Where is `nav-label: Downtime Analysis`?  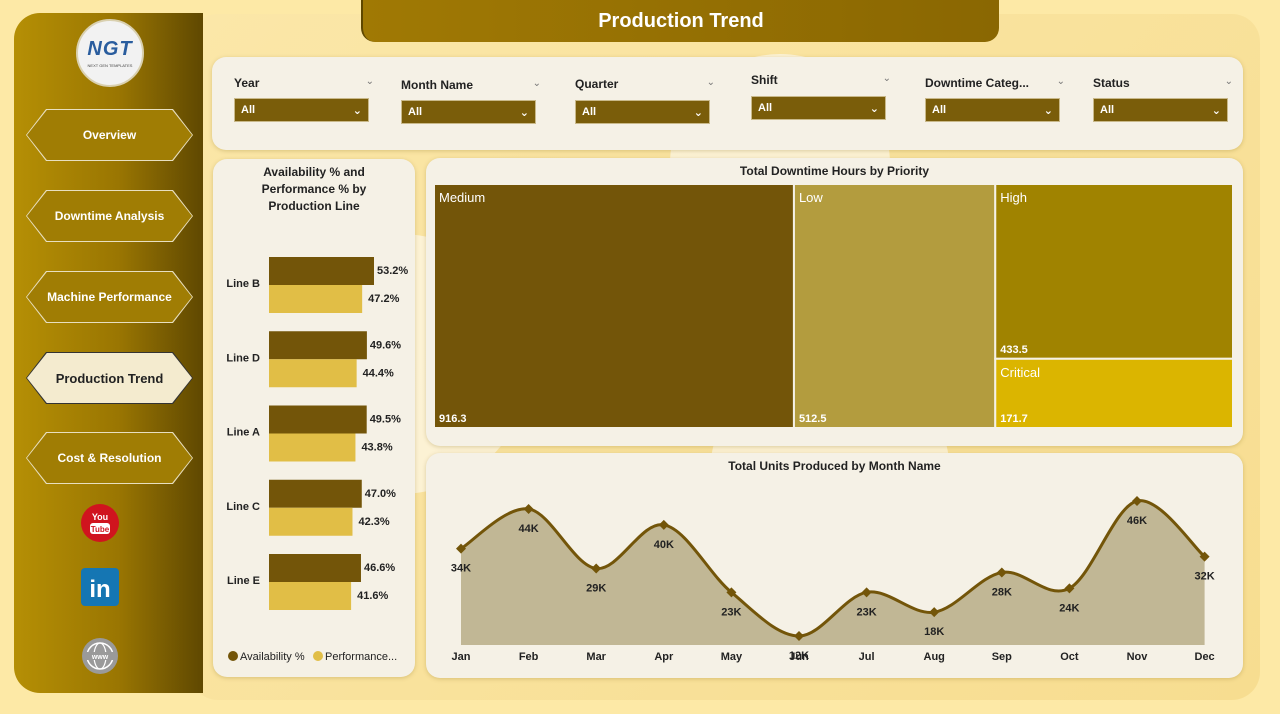
nav-label: Downtime Analysis is located at coordinates (109, 216).